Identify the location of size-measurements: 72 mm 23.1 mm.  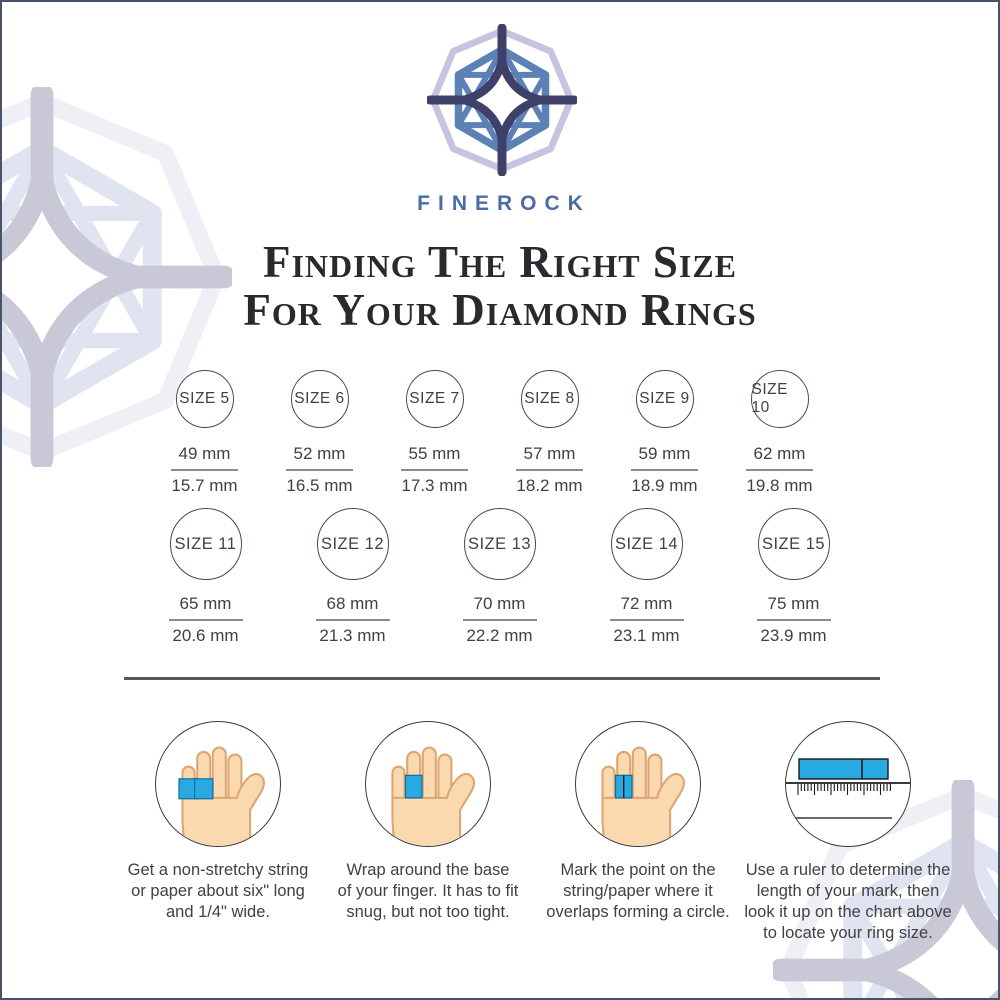
(646, 620).